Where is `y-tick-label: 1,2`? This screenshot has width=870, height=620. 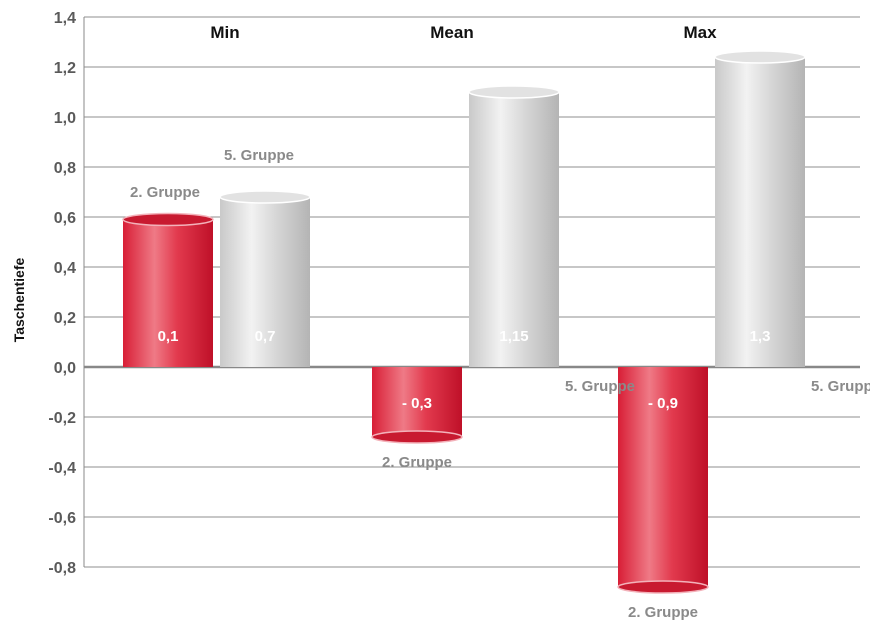 y-tick-label: 1,2 is located at coordinates (65, 68).